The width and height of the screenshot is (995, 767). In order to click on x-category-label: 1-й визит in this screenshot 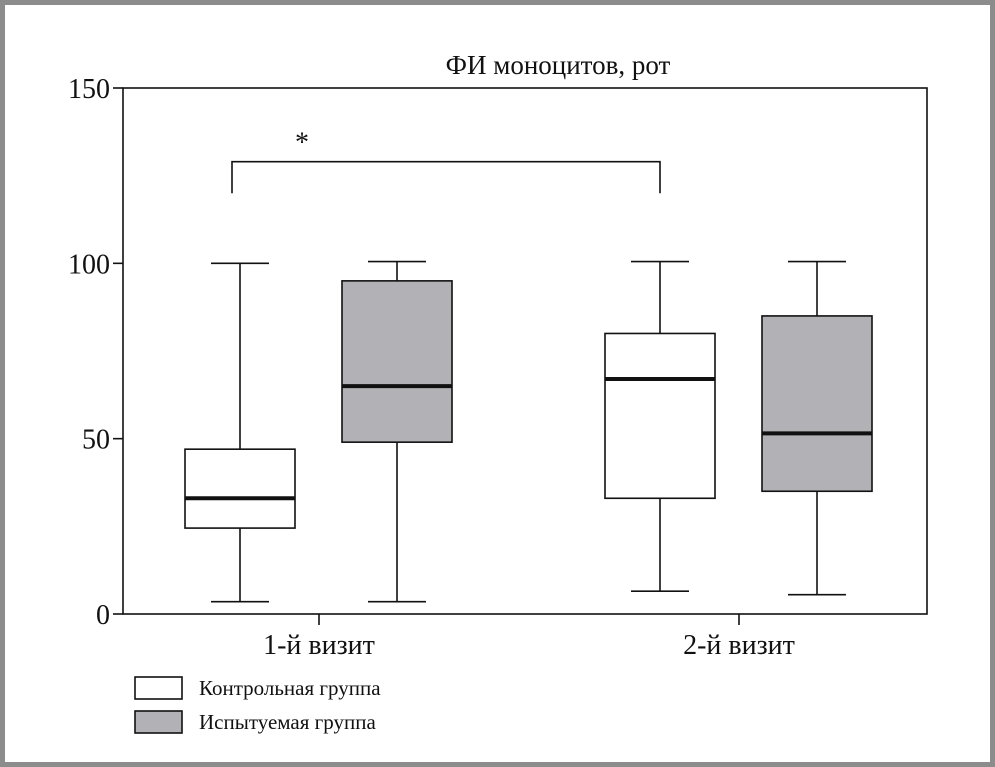, I will do `click(319, 645)`.